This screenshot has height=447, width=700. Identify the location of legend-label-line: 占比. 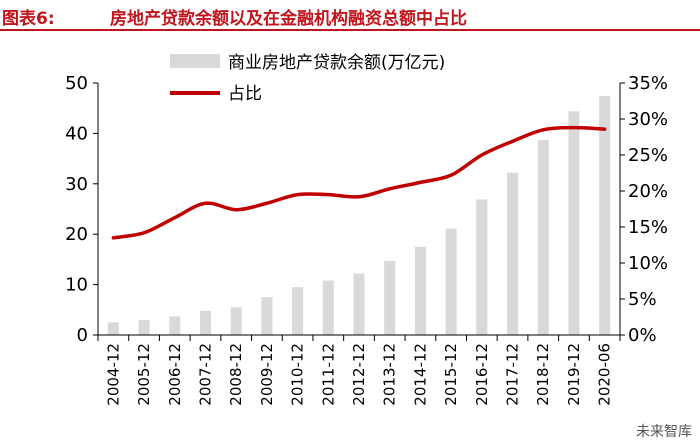
(245, 94).